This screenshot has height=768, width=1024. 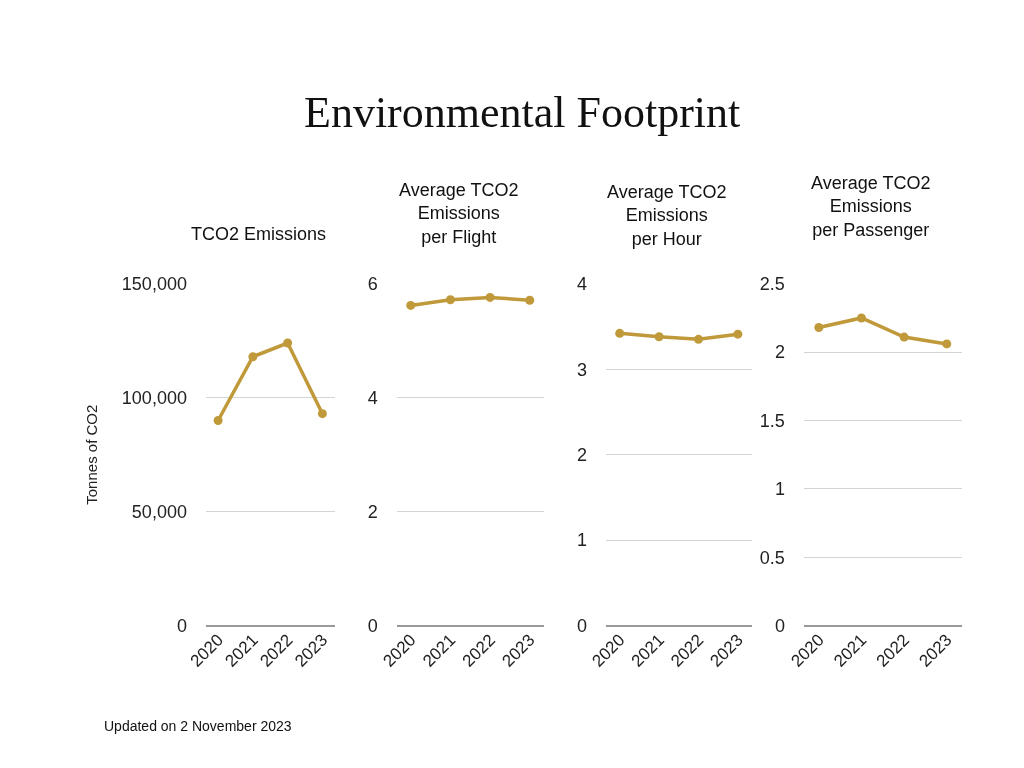 What do you see at coordinates (372, 284) in the screenshot?
I see `y-tick-label: 6` at bounding box center [372, 284].